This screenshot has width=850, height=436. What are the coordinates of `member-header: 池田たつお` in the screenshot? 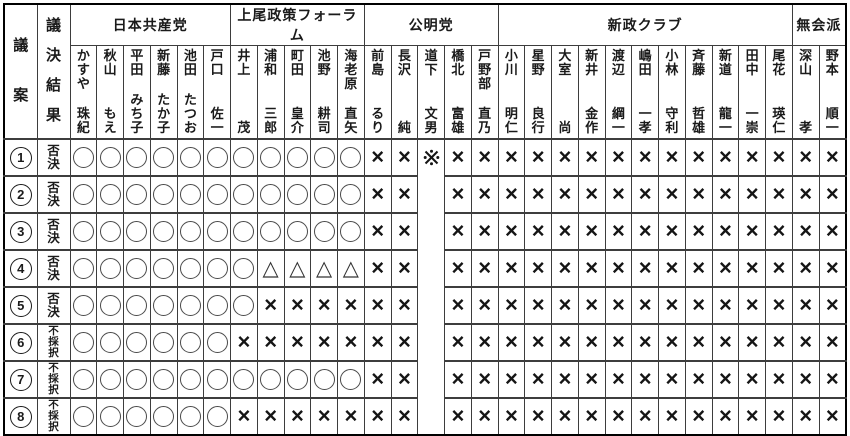 It's located at (190, 92).